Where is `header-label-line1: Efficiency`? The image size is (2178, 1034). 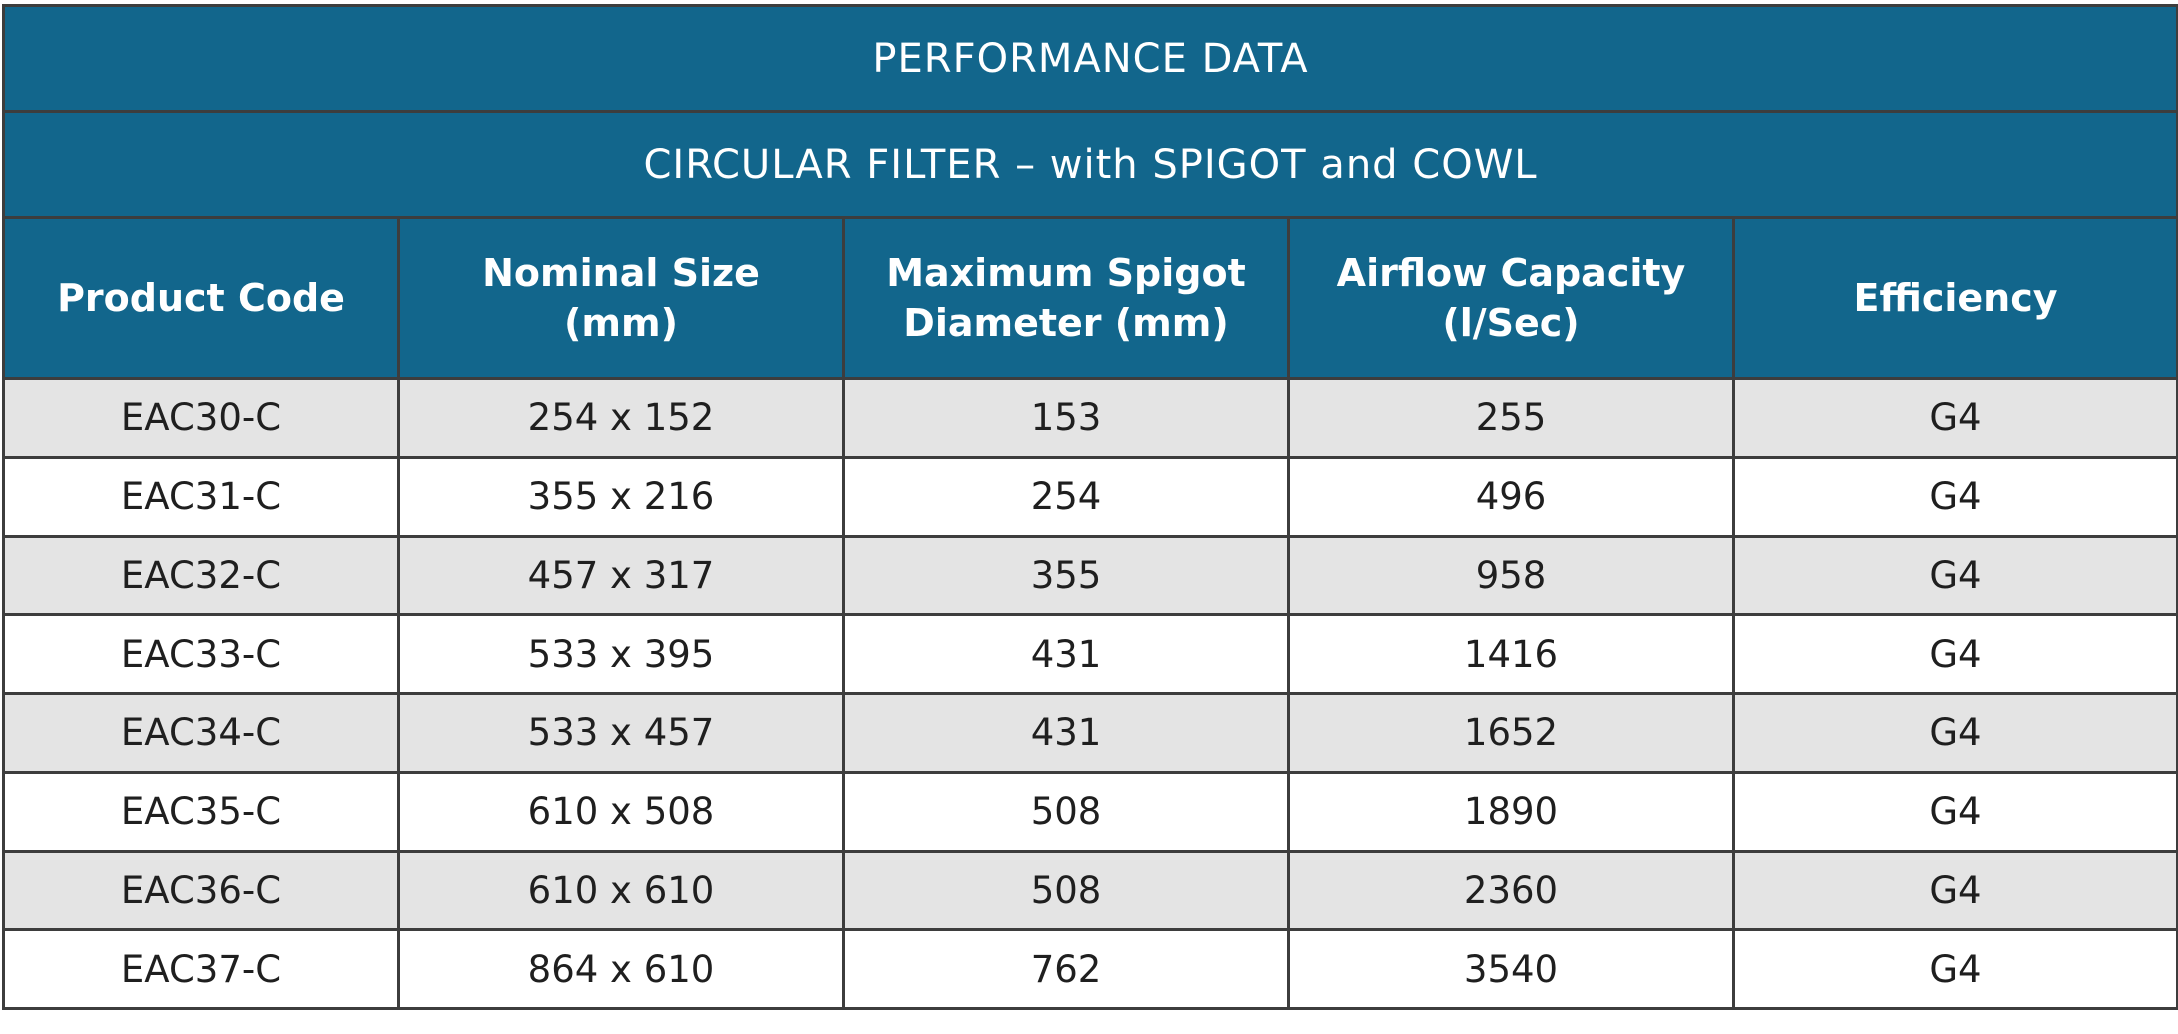
header-label-line1: Efficiency is located at coordinates (1955, 298).